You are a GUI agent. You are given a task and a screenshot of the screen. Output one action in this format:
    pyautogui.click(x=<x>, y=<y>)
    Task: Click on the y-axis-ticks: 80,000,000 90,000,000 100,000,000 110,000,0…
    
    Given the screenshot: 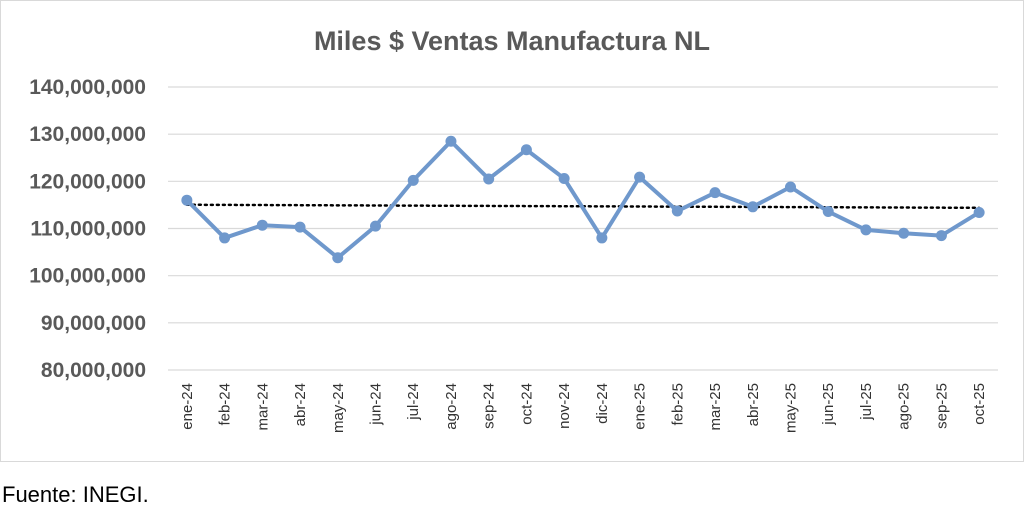 What is the action you would take?
    pyautogui.click(x=87, y=229)
    